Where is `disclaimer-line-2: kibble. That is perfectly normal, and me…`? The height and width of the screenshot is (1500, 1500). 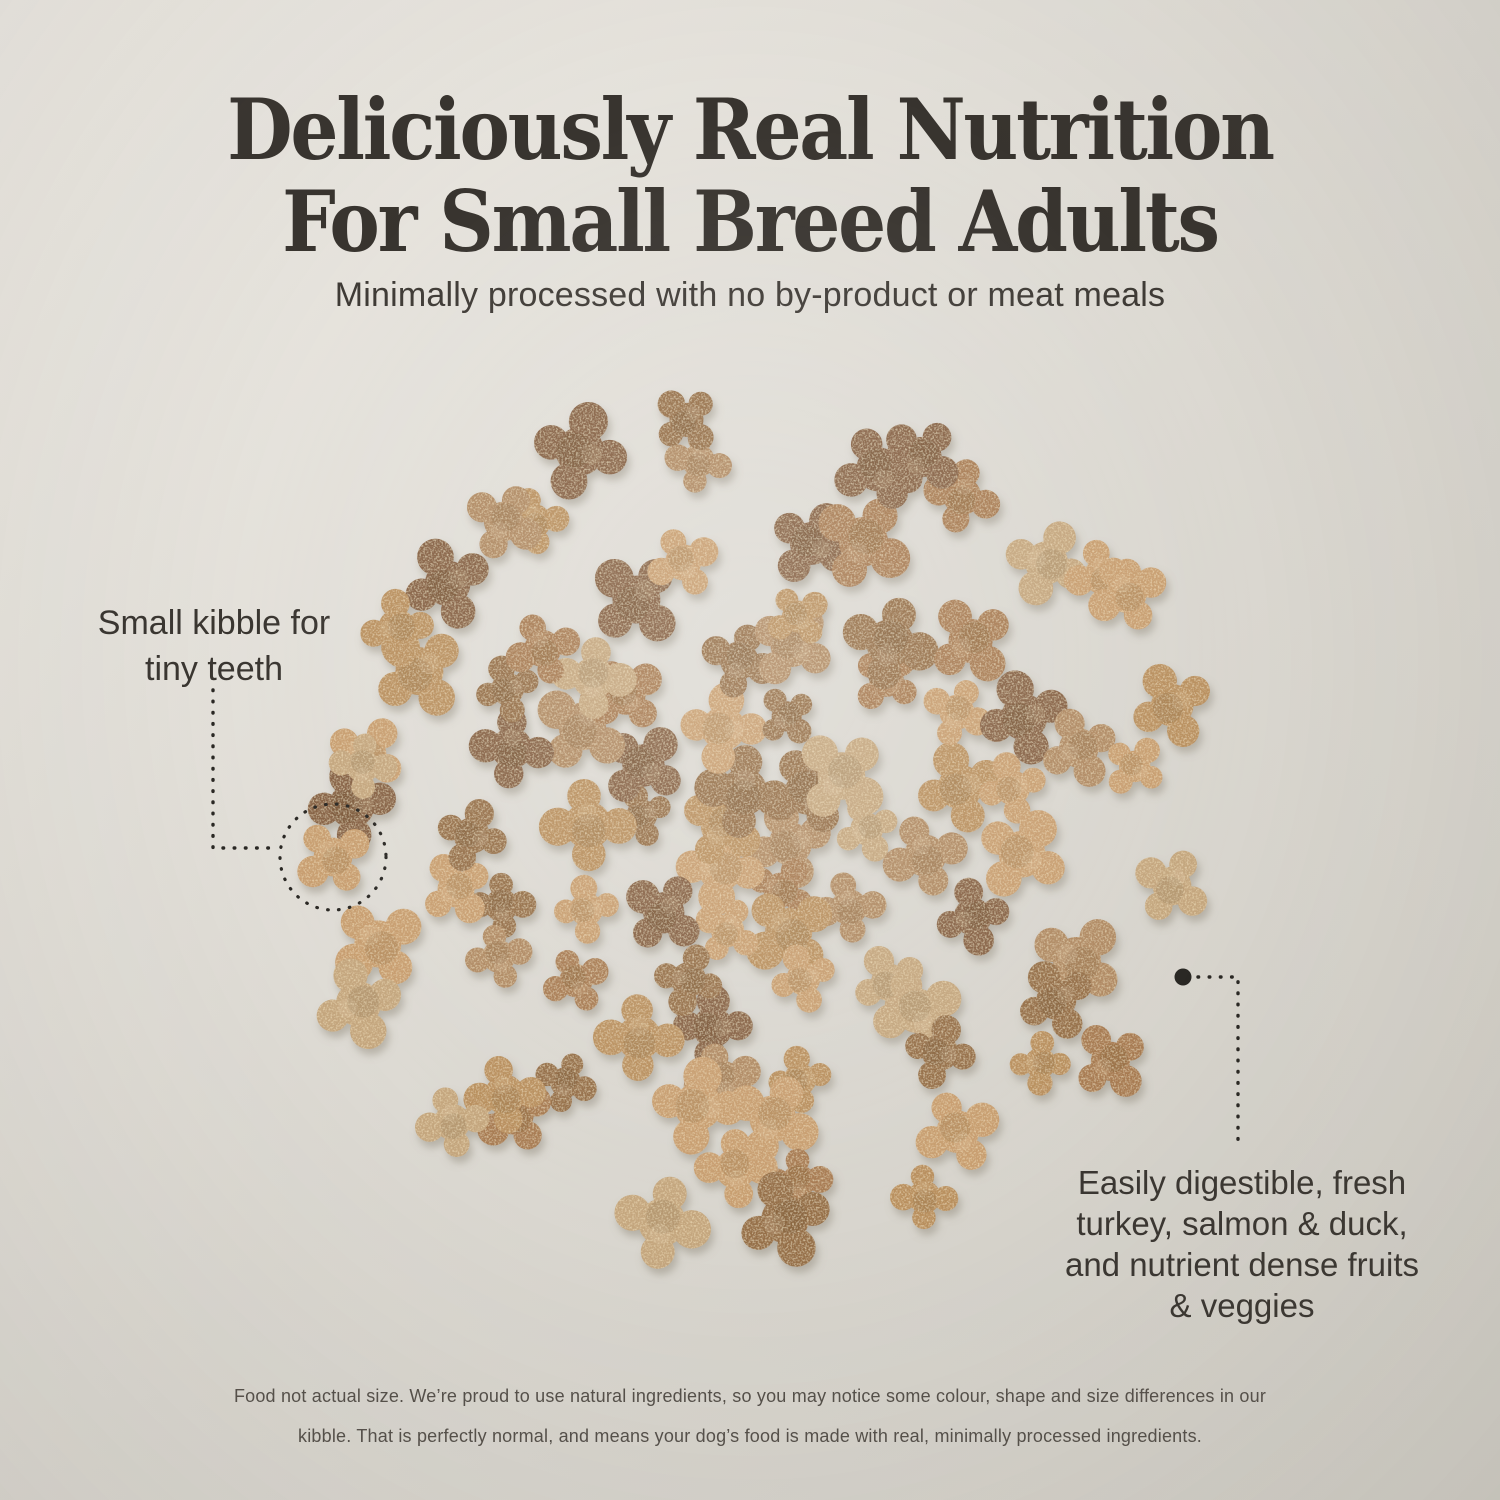
disclaimer-line-2: kibble. That is perfectly normal, and me… is located at coordinates (750, 1436).